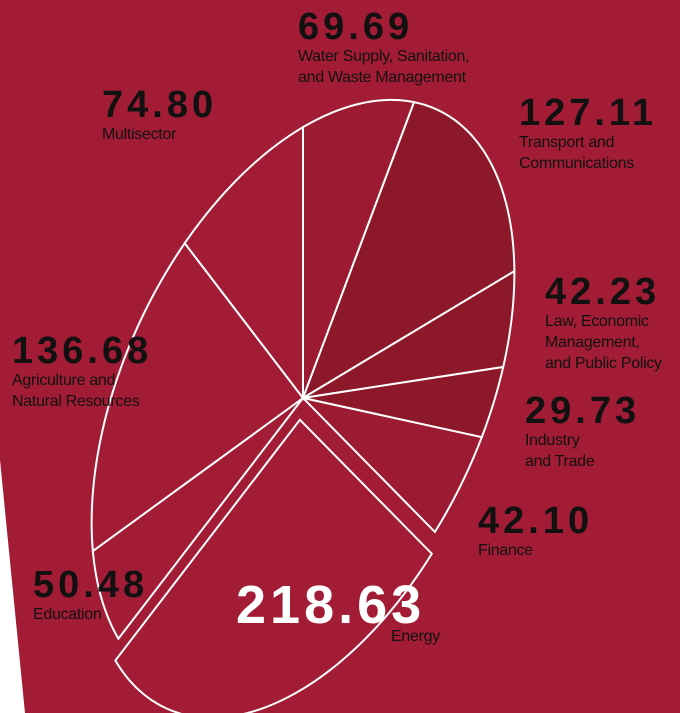 This screenshot has height=713, width=680. I want to click on value-label: 74.80, so click(160, 105).